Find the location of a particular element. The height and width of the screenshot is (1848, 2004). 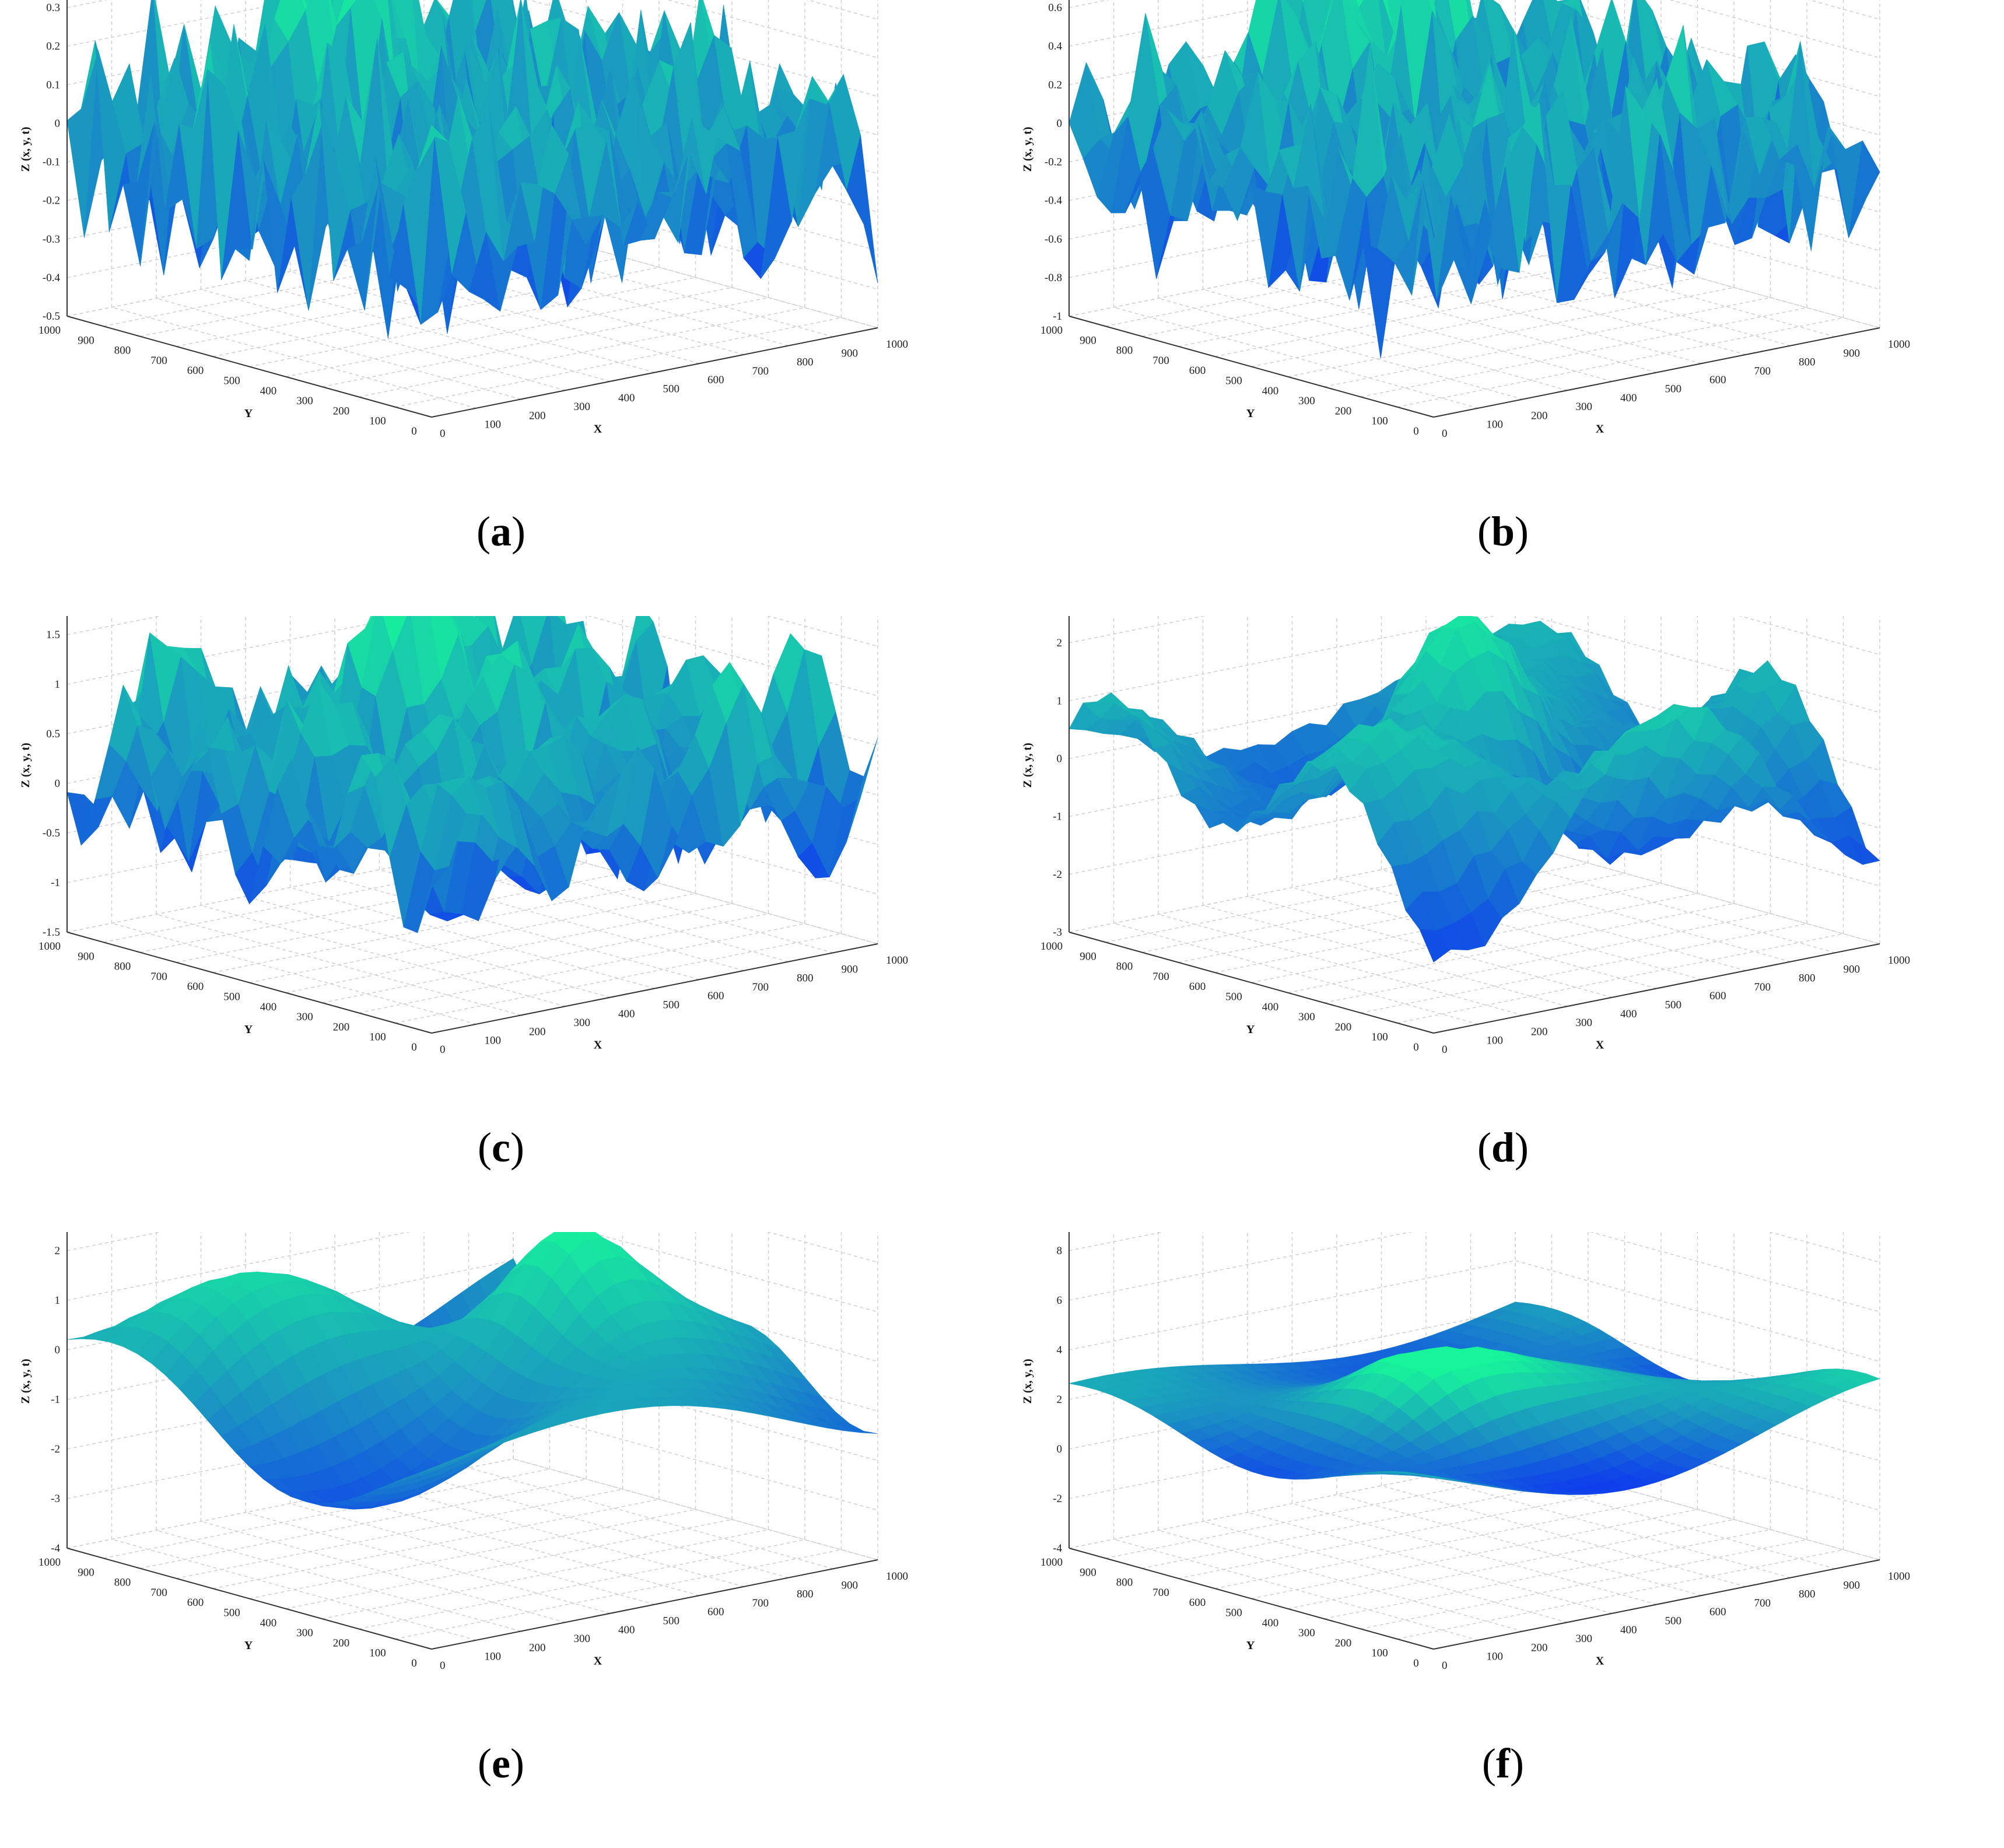

panel-caption: (e) is located at coordinates (501, 1763).